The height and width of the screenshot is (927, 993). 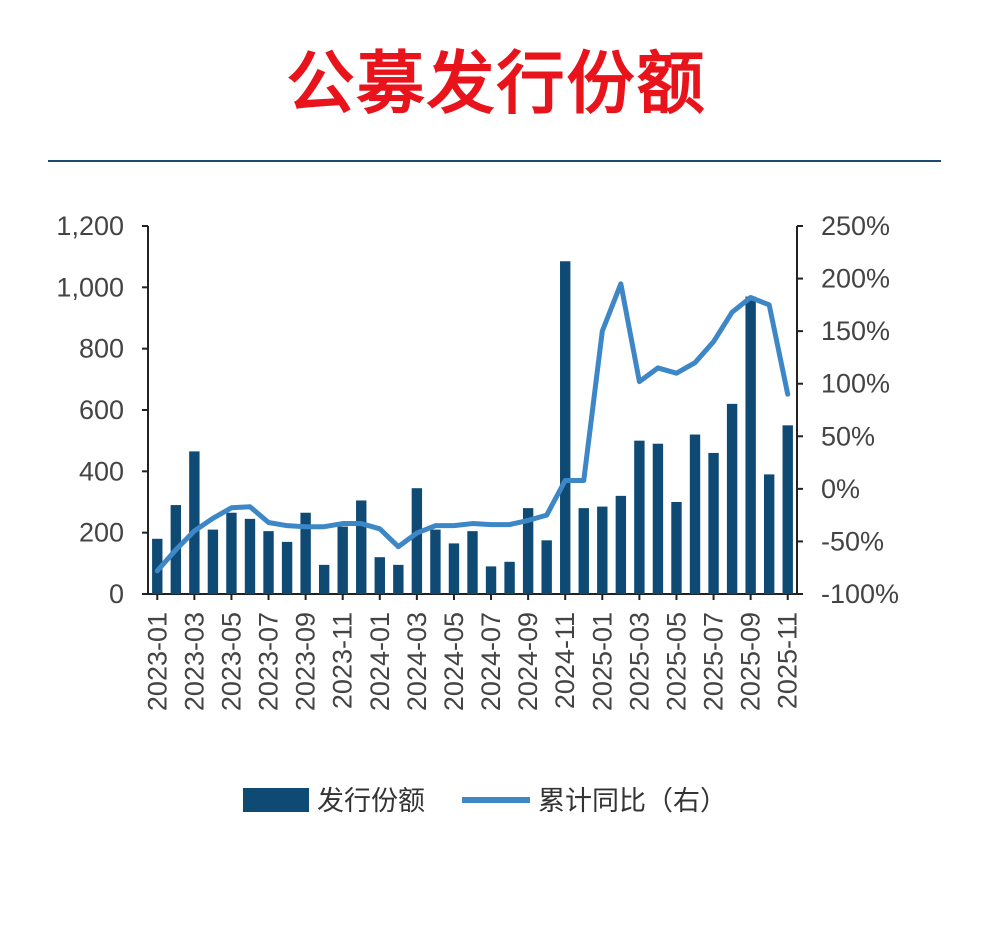 I want to click on left-y-tick-label: 600, so click(x=101, y=410).